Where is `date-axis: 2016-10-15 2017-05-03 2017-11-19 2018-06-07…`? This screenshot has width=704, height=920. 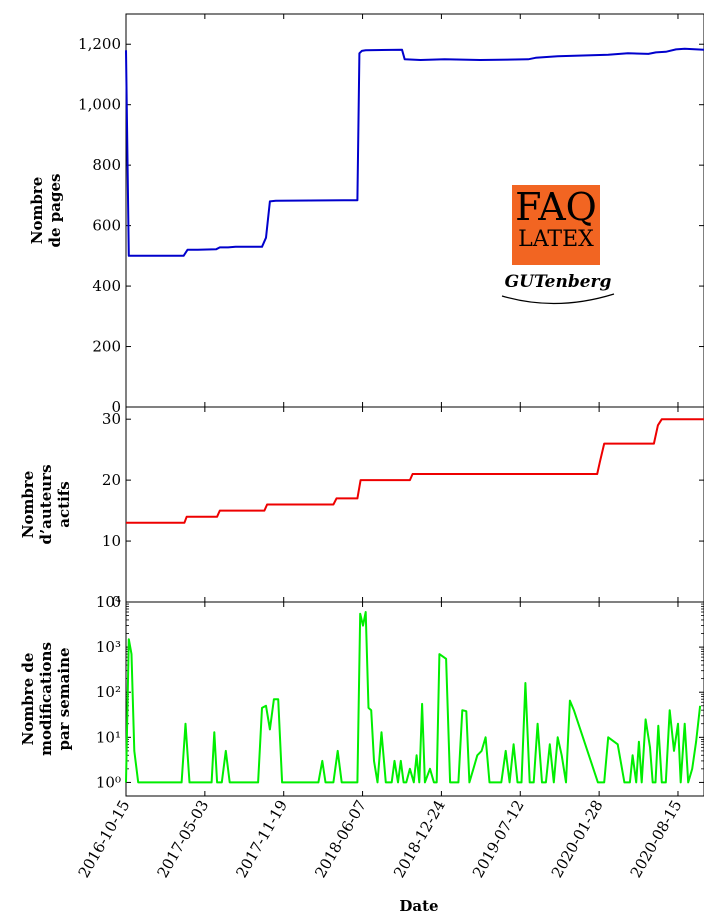
date-axis: 2016-10-15 2017-05-03 2017-11-19 2018-06-07… is located at coordinates (380, 856).